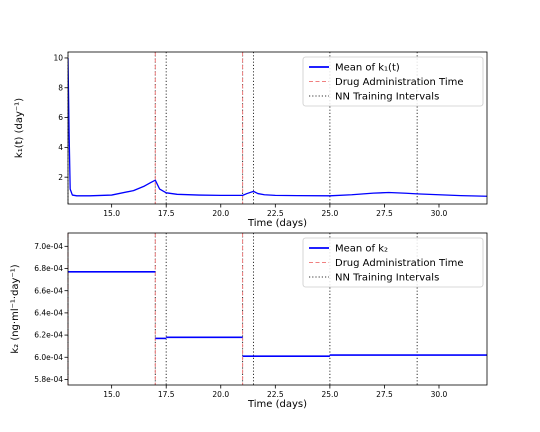 This screenshot has width=540, height=432. I want to click on y-axis-label: k₁(t) (day⁻¹), so click(19, 128).